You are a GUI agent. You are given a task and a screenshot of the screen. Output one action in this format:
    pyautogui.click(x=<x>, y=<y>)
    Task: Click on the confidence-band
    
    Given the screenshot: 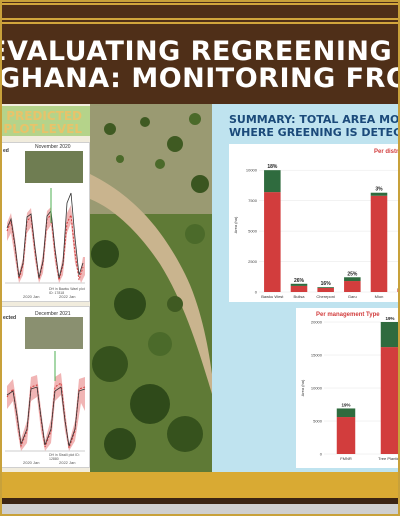 What is the action you would take?
    pyautogui.click(x=46, y=412)
    